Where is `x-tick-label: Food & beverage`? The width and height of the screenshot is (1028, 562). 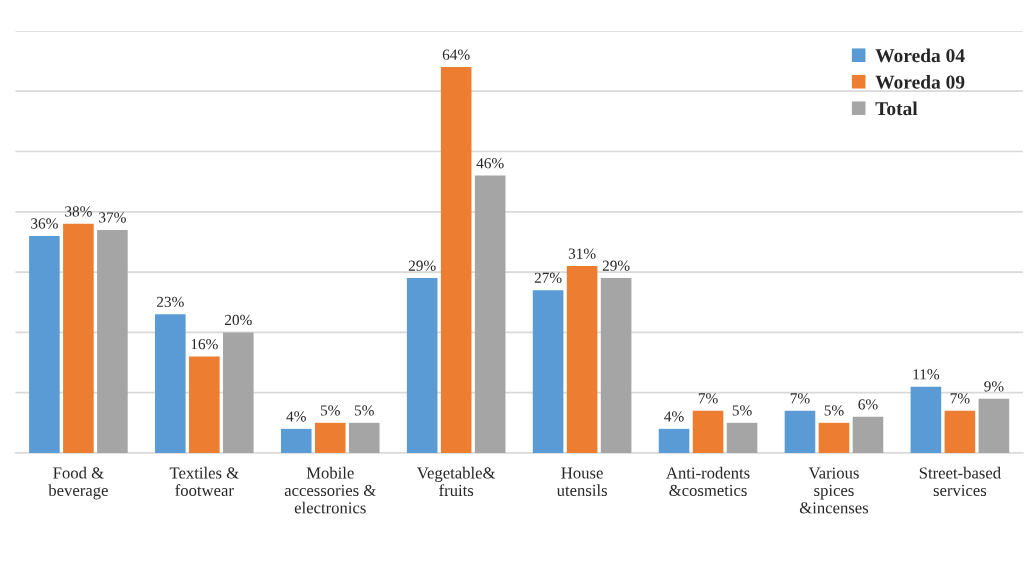 x-tick-label: Food & beverage is located at coordinates (78, 483).